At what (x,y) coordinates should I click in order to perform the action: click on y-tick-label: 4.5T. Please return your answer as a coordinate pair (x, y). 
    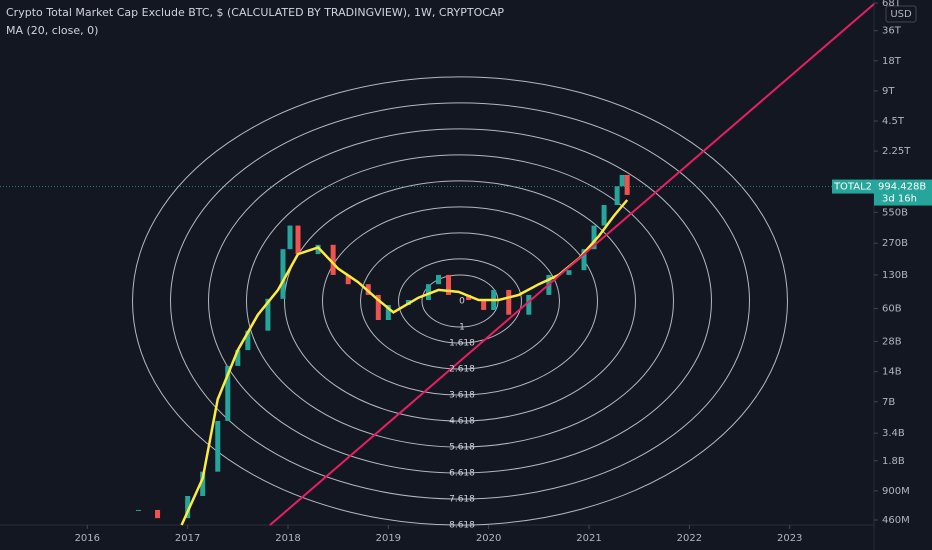
    Looking at the image, I should click on (893, 121).